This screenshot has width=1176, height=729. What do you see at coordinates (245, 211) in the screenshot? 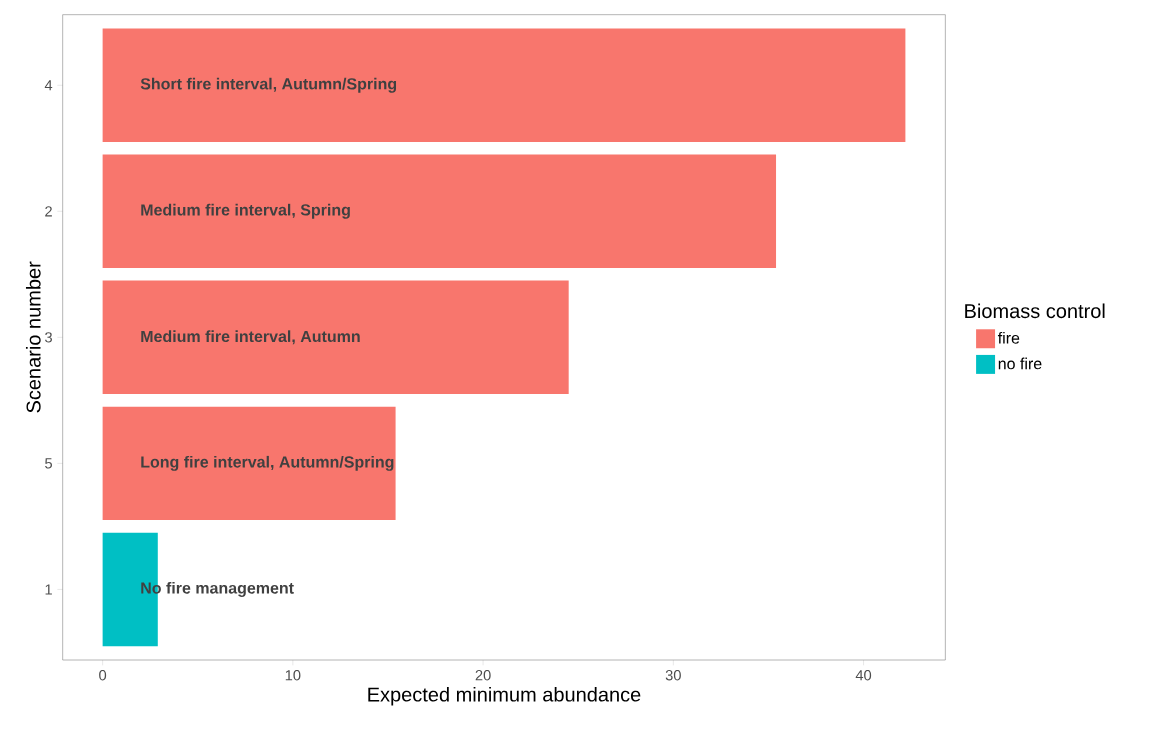
I see `annotation: Medium fire interval, Spring` at bounding box center [245, 211].